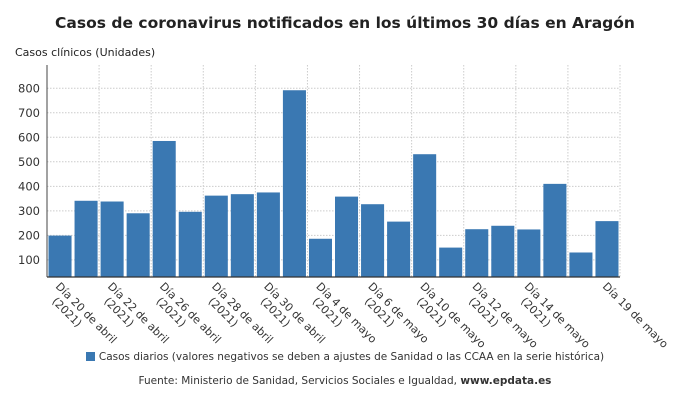 The height and width of the screenshot is (406, 690). I want to click on legend-swatch, so click(90, 356).